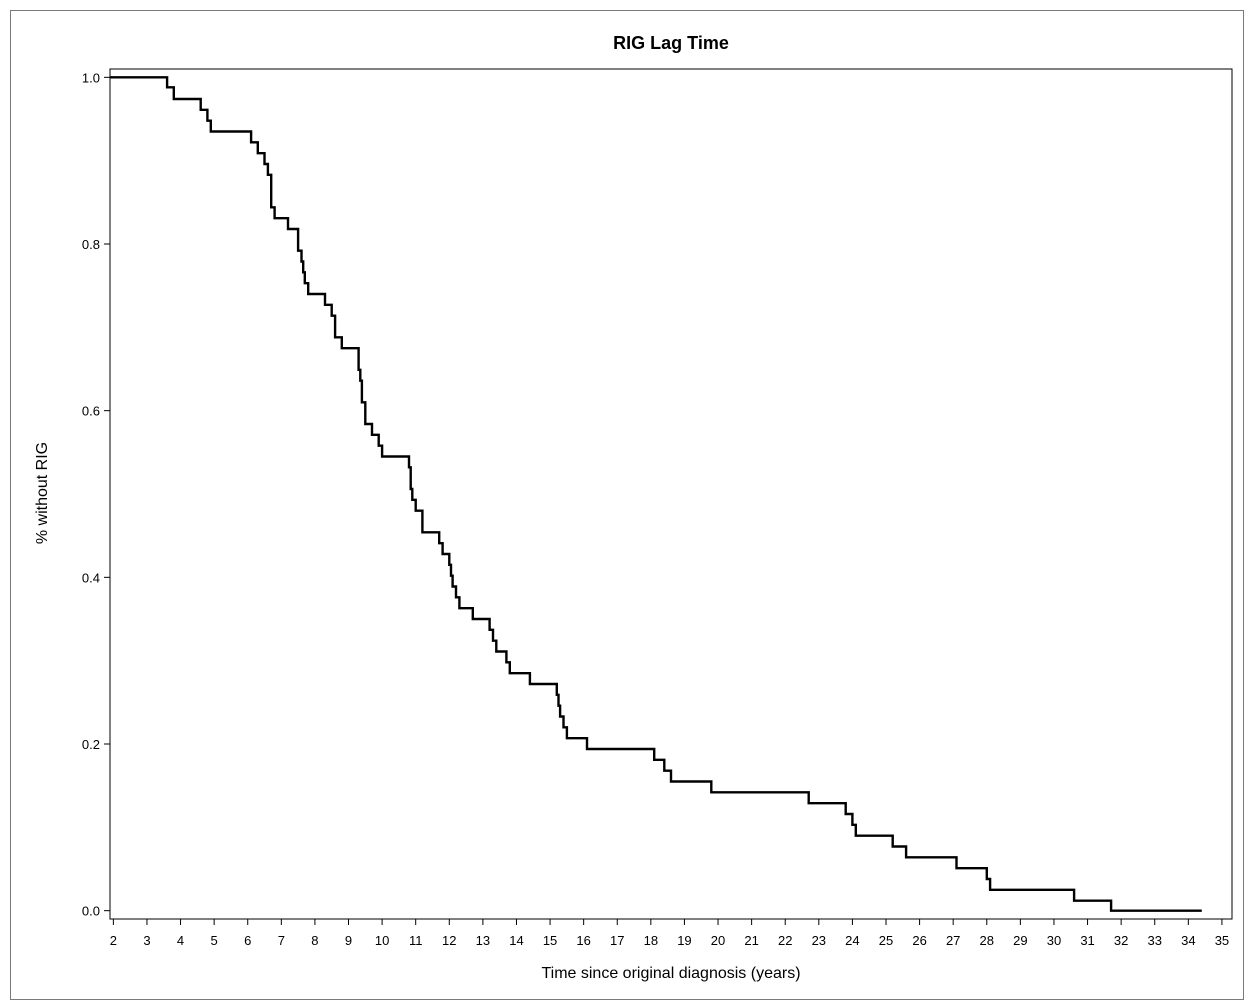 This screenshot has height=1004, width=1248. What do you see at coordinates (670, 973) in the screenshot?
I see `x-axis-label: Time since original diagnosis (years)` at bounding box center [670, 973].